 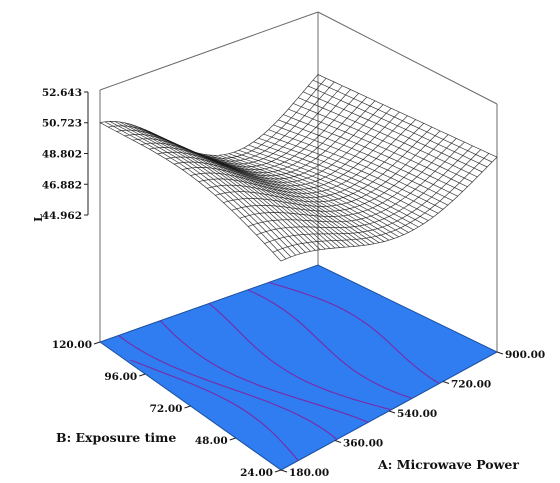 What do you see at coordinates (363, 444) in the screenshot?
I see `x-tick-label: 360.00` at bounding box center [363, 444].